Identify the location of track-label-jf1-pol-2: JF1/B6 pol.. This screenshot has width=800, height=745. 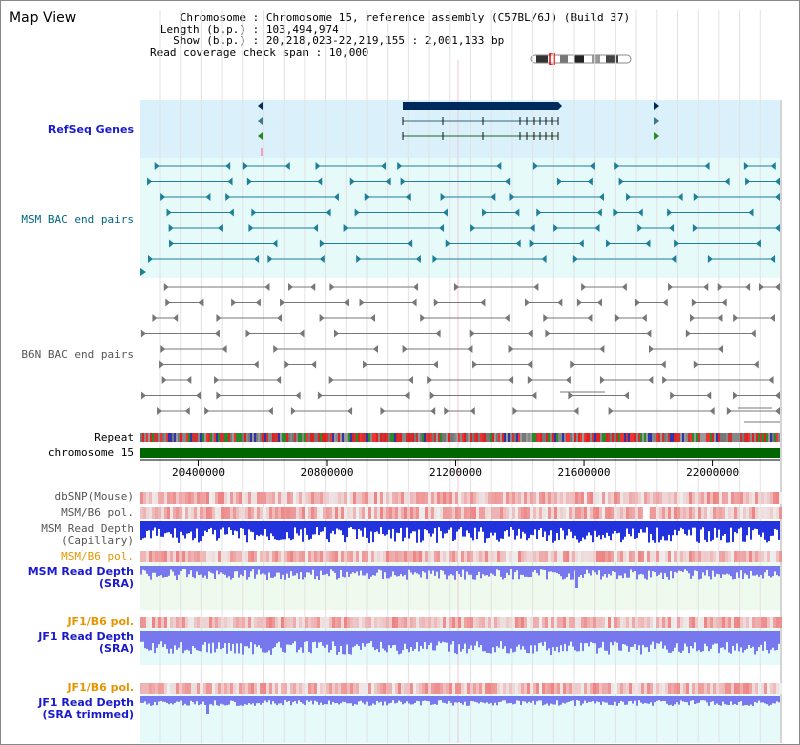
(100, 687).